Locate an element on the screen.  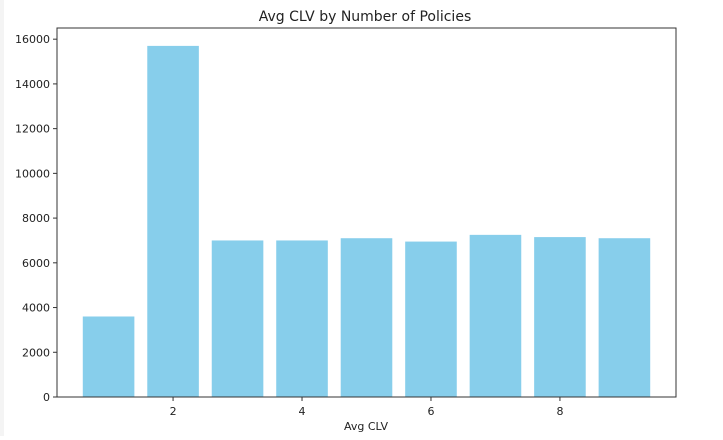
y-tick-label: 2000 is located at coordinates (36, 352).